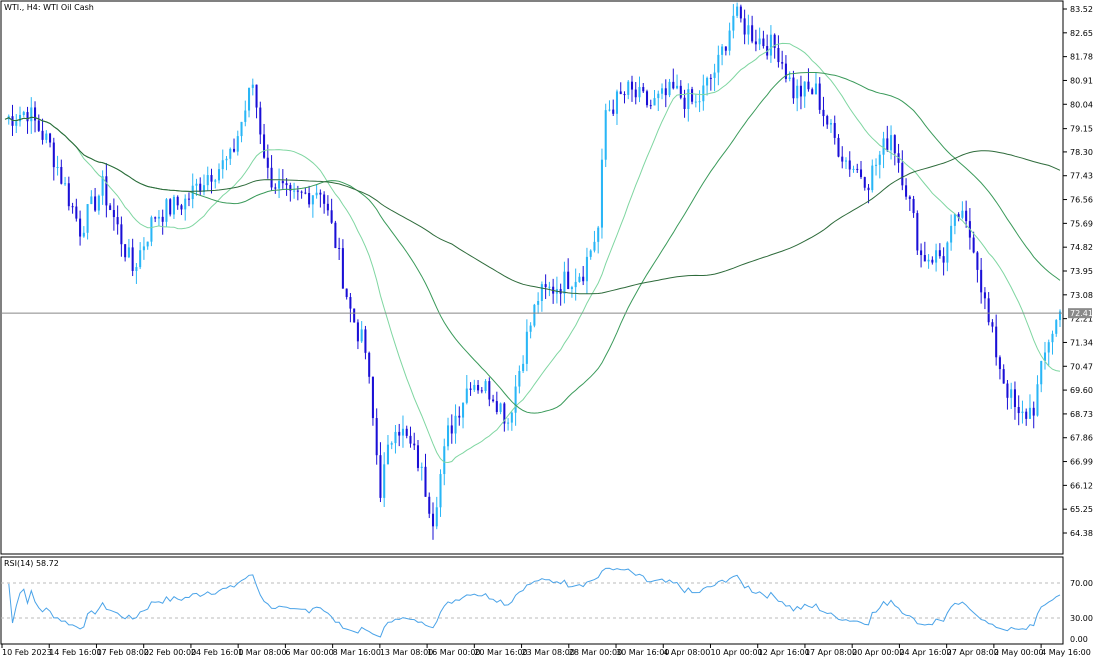 Image resolution: width=1100 pixels, height=660 pixels. I want to click on x-tick-label: 4 May 16:00, so click(1066, 652).